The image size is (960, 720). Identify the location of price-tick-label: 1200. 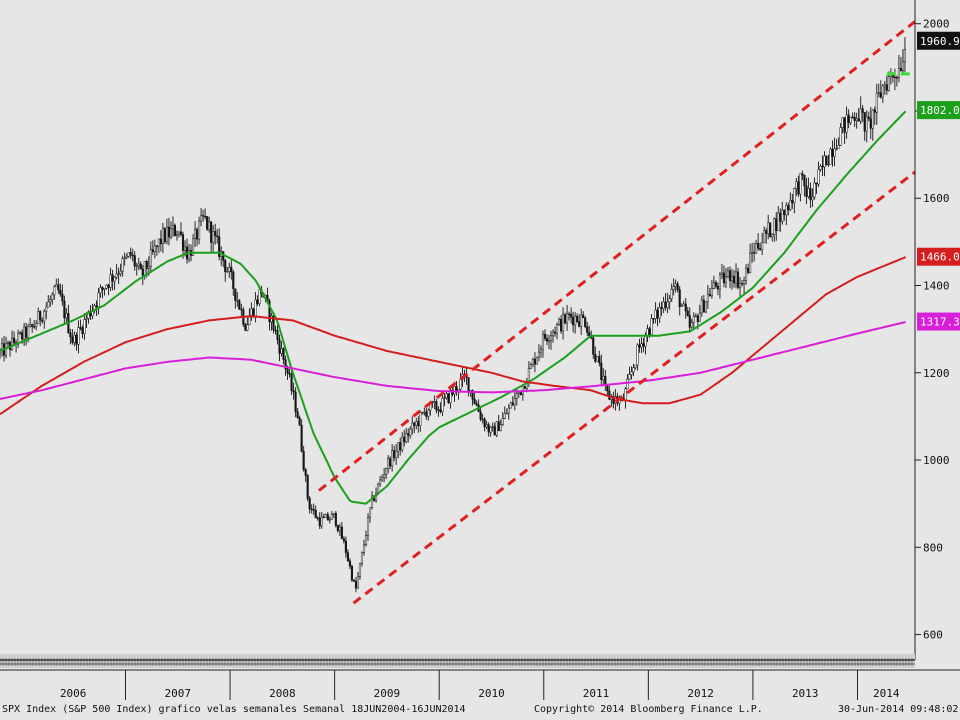
(936, 373).